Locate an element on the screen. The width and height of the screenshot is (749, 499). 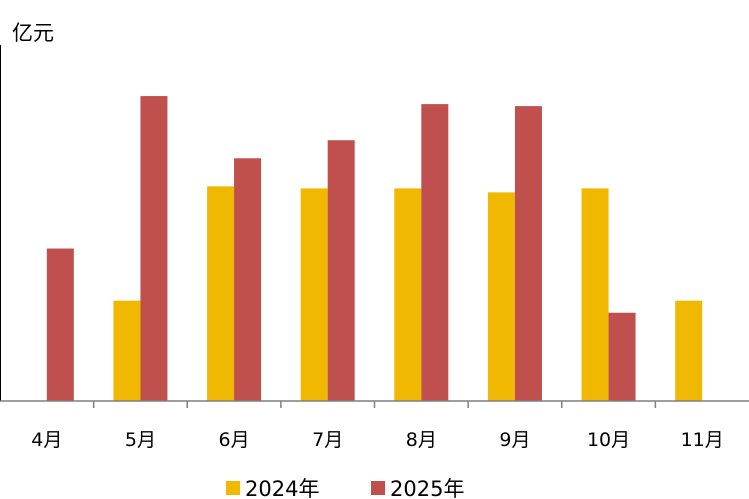
y-axis-unit-label: 亿元 is located at coordinates (33, 33).